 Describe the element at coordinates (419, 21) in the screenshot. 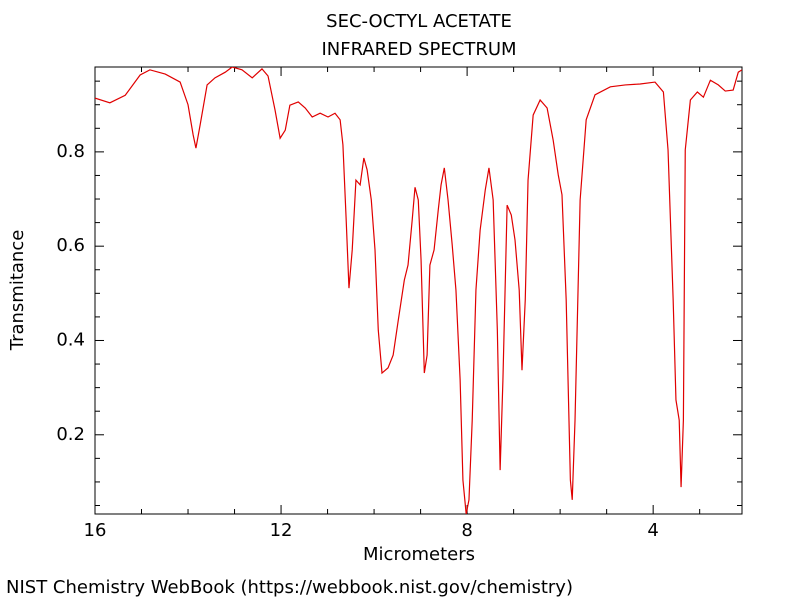

I see `chart-title: SEC-OCTYL ACETATE` at that location.